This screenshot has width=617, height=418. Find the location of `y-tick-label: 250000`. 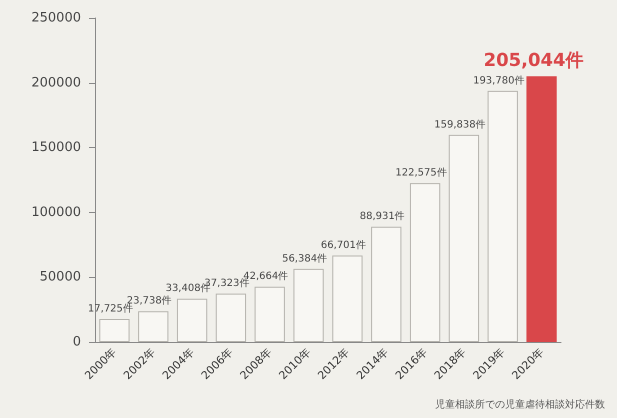

y-tick-label: 250000 is located at coordinates (56, 18).